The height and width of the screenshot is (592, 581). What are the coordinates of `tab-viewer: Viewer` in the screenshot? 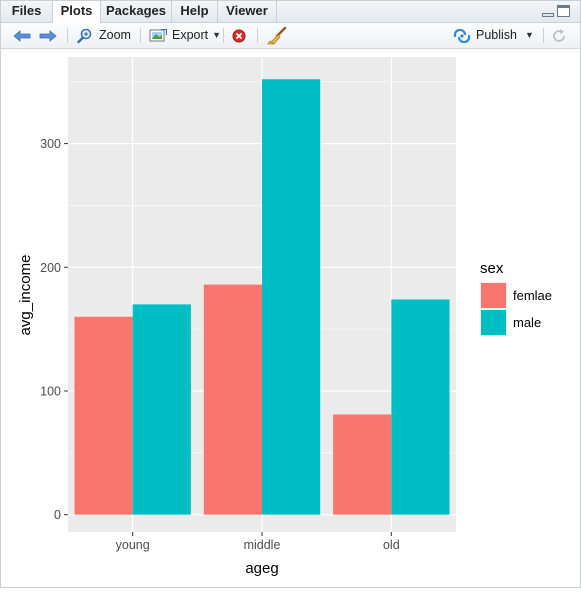 It's located at (247, 11).